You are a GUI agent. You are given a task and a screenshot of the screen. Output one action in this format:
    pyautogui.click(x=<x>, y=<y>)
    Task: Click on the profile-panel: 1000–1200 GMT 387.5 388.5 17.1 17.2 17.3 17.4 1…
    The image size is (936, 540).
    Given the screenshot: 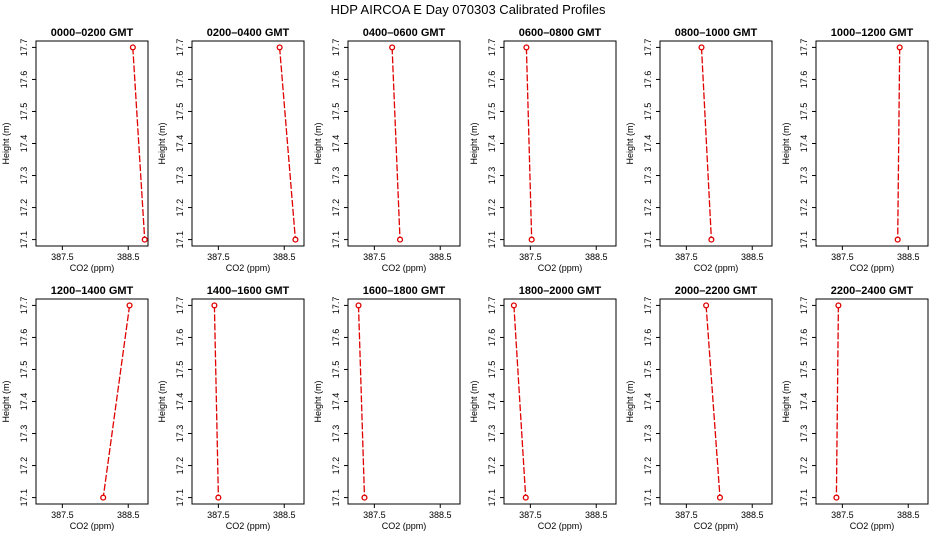 What is the action you would take?
    pyautogui.click(x=855, y=150)
    